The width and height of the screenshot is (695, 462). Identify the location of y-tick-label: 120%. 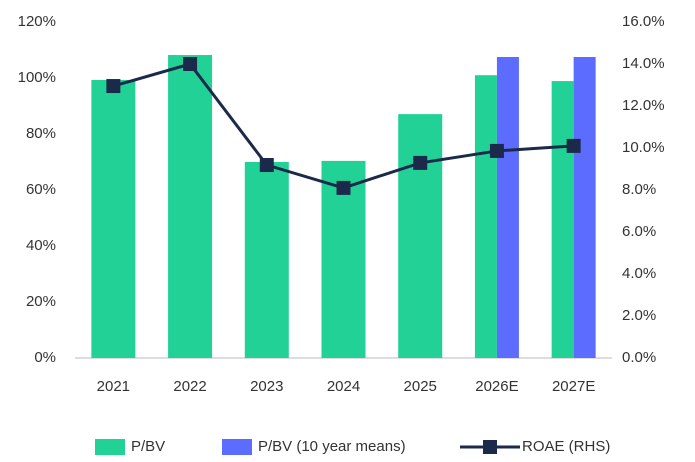
(37, 21).